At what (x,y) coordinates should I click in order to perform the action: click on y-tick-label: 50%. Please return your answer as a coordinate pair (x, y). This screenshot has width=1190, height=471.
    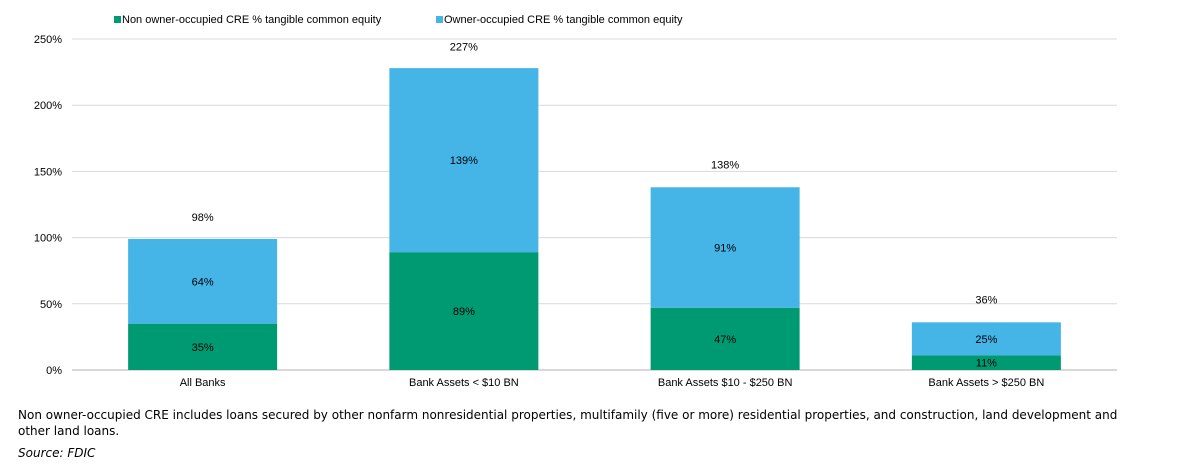
    Looking at the image, I should click on (51, 305).